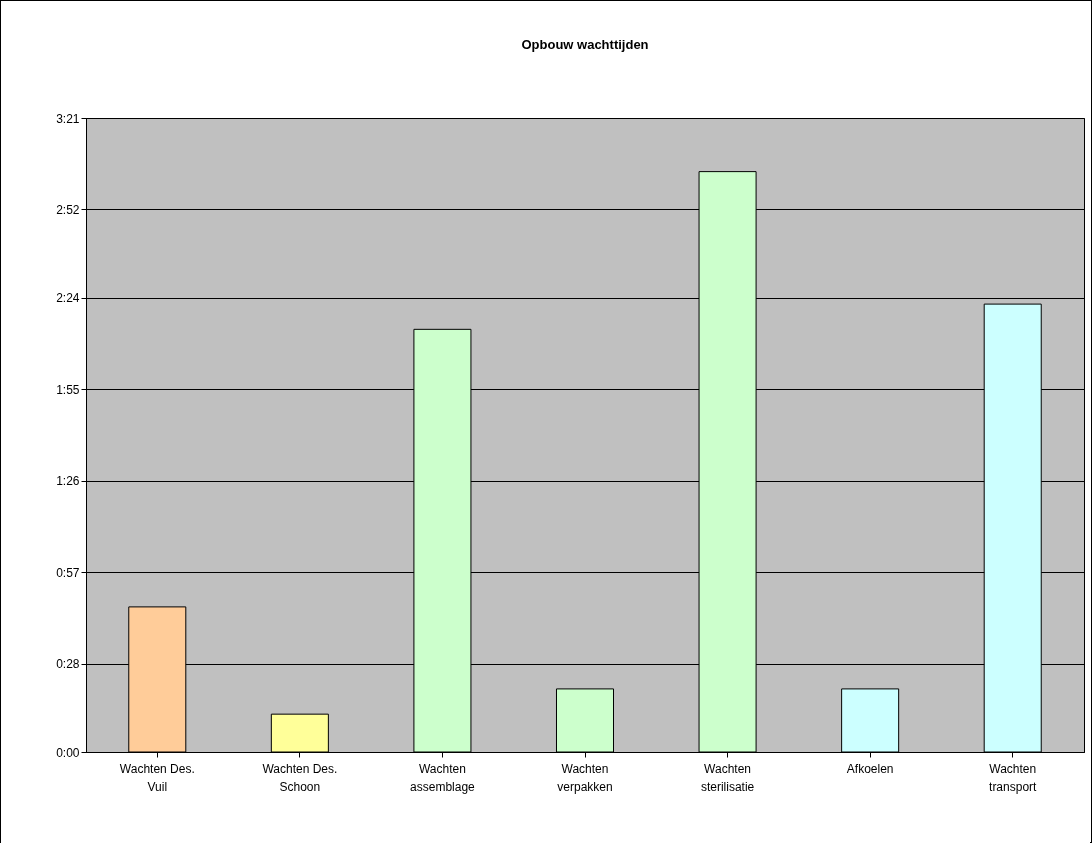  What do you see at coordinates (1013, 777) in the screenshot?
I see `x-tick-label: Wachten transport` at bounding box center [1013, 777].